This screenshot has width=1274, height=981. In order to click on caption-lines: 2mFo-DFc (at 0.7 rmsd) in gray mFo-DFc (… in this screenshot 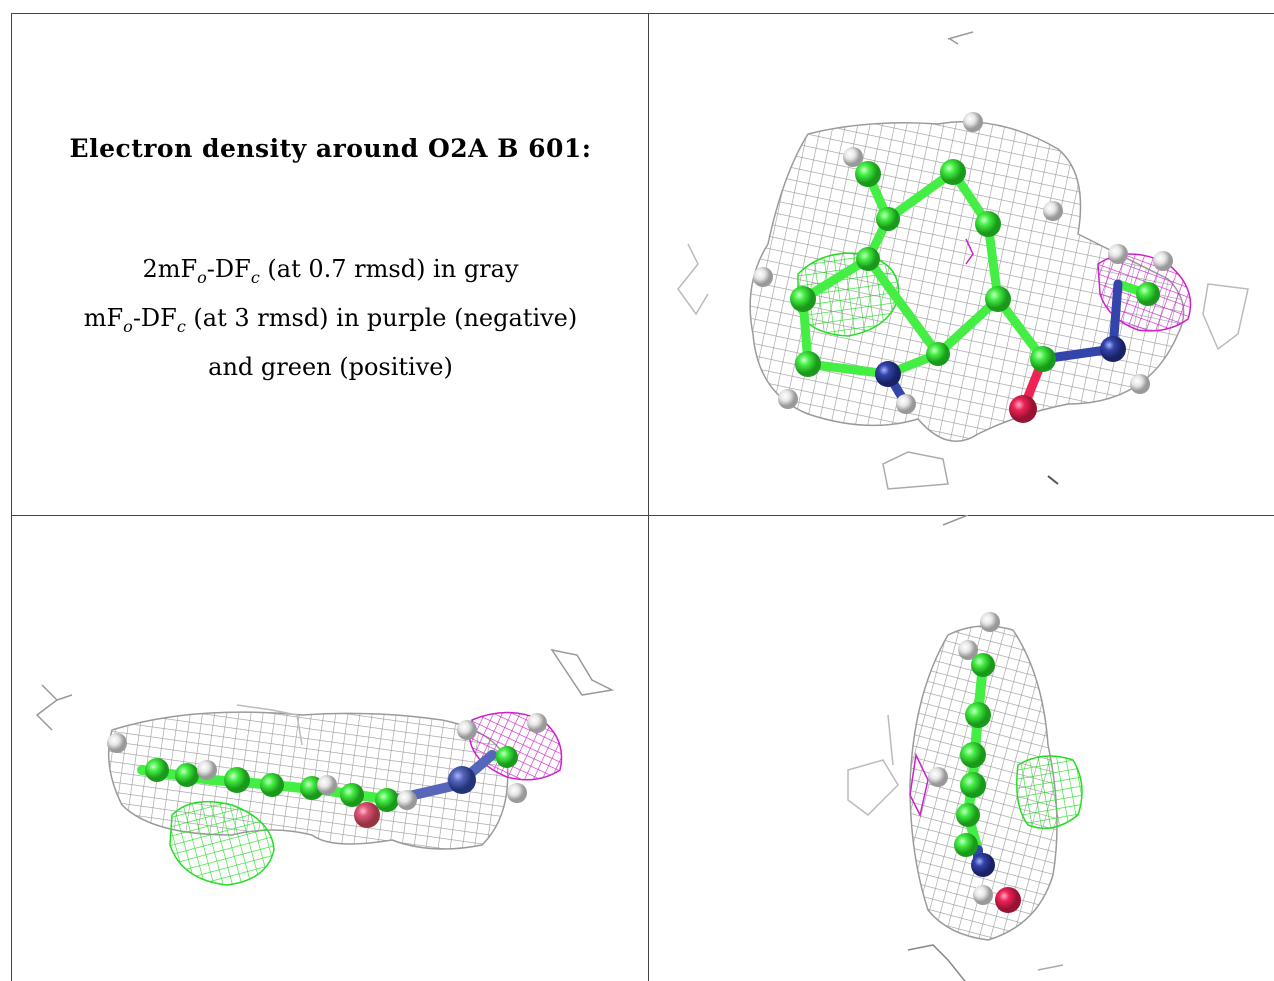, I will do `click(330, 318)`.